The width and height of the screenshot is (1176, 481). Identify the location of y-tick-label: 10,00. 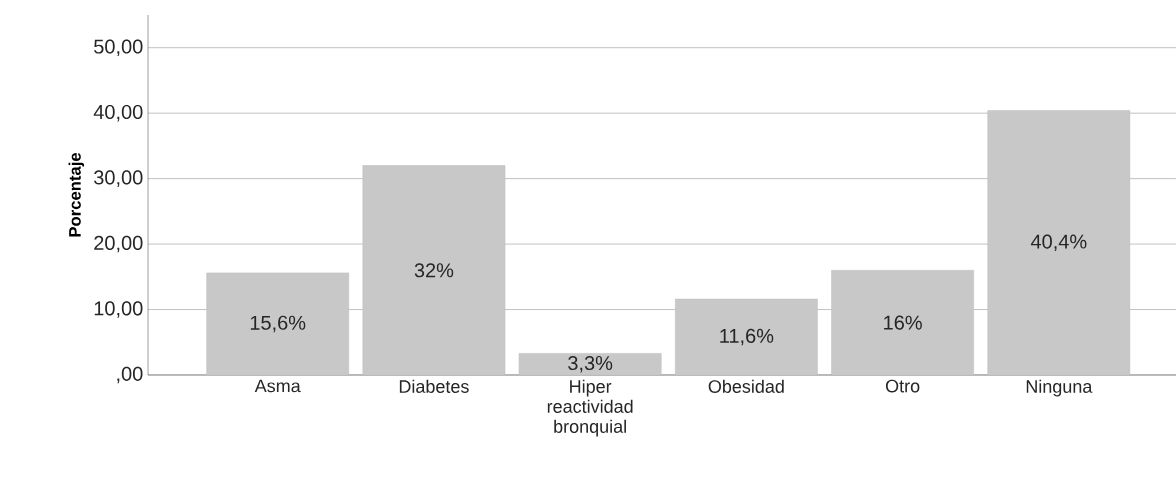
(118, 309).